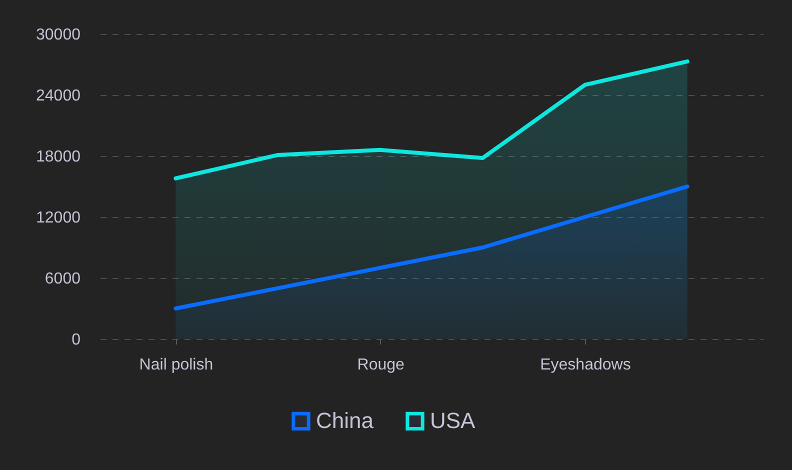 The width and height of the screenshot is (792, 470). Describe the element at coordinates (381, 365) in the screenshot. I see `x-tick-label: Rouge` at that location.